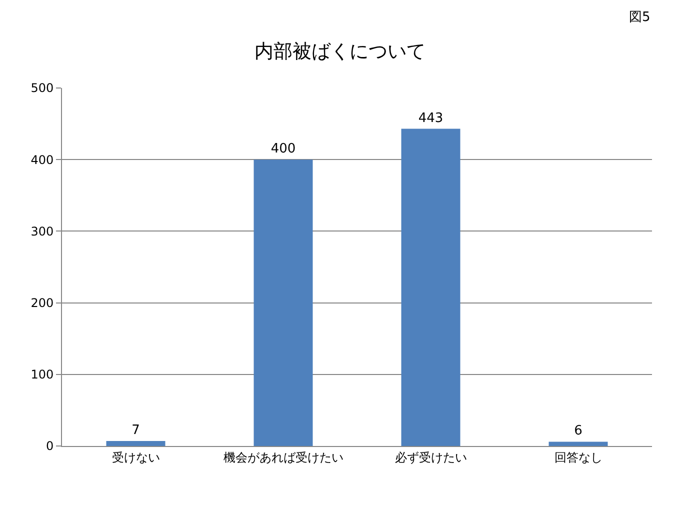 The image size is (680, 510). What do you see at coordinates (283, 149) in the screenshot?
I see `data-label: 400` at bounding box center [283, 149].